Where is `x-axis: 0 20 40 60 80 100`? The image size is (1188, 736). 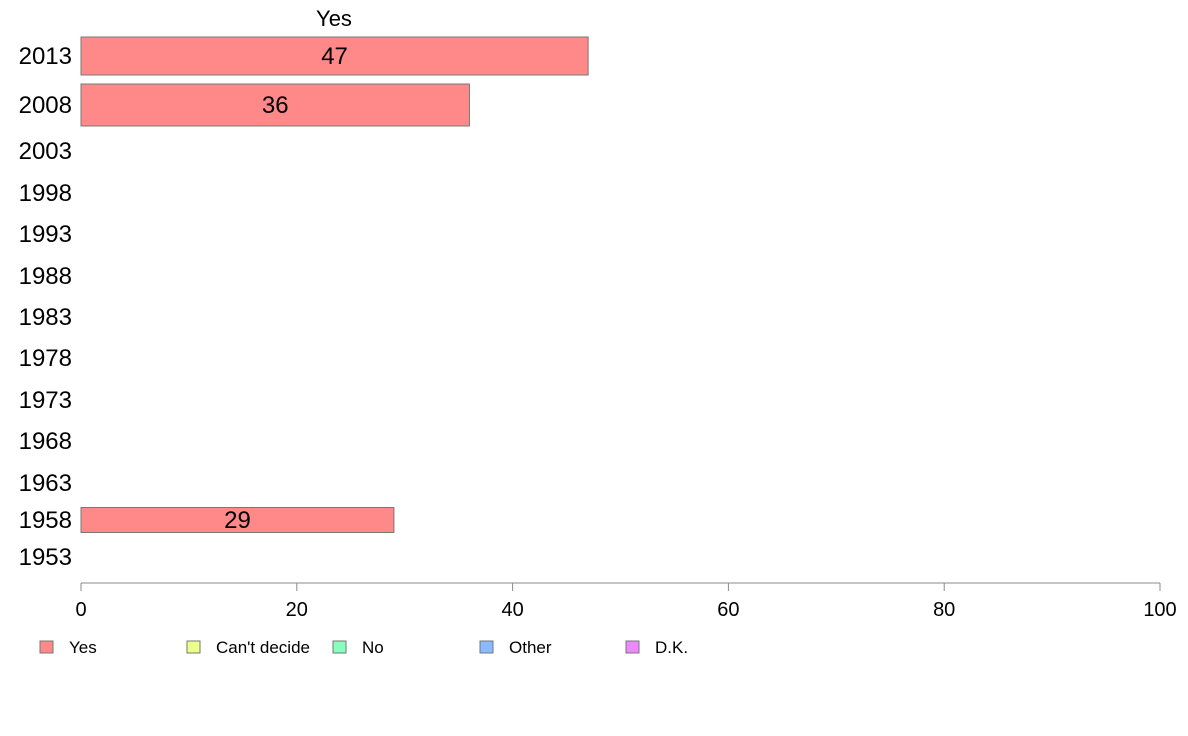
x-axis: 0 20 40 60 80 100 is located at coordinates (626, 601).